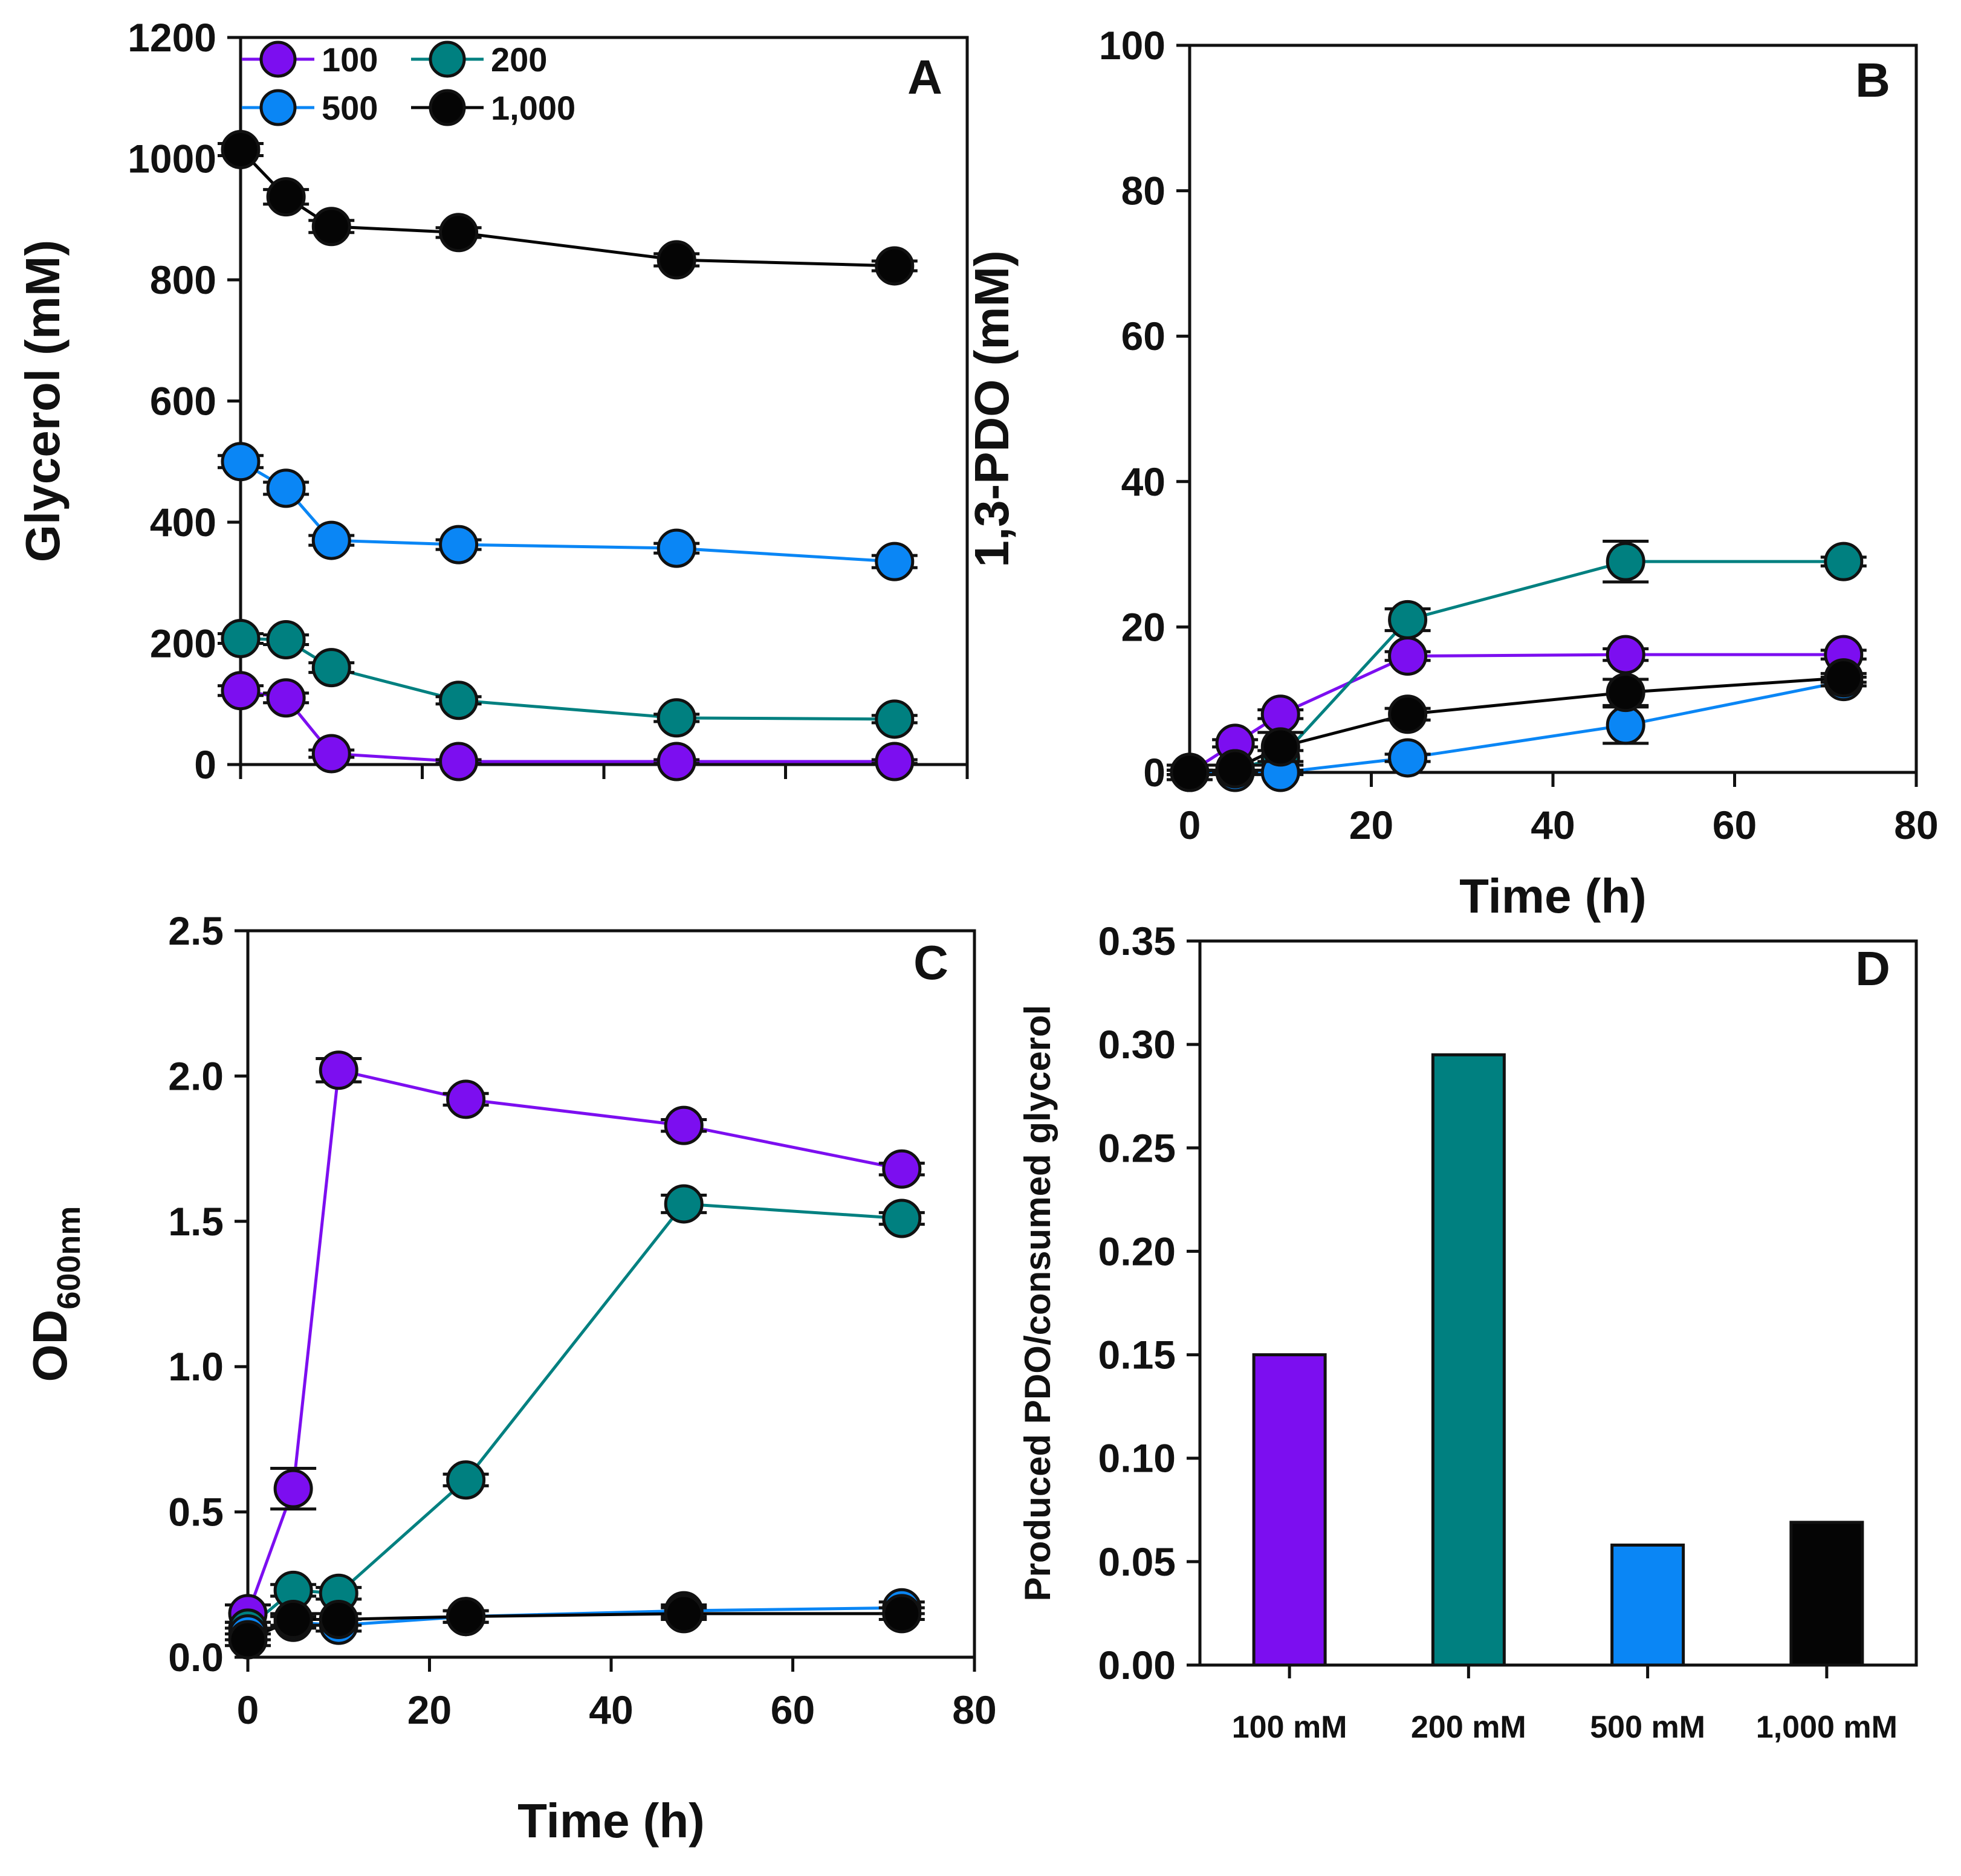  What do you see at coordinates (1143, 481) in the screenshot?
I see `y-tick-label: 40` at bounding box center [1143, 481].